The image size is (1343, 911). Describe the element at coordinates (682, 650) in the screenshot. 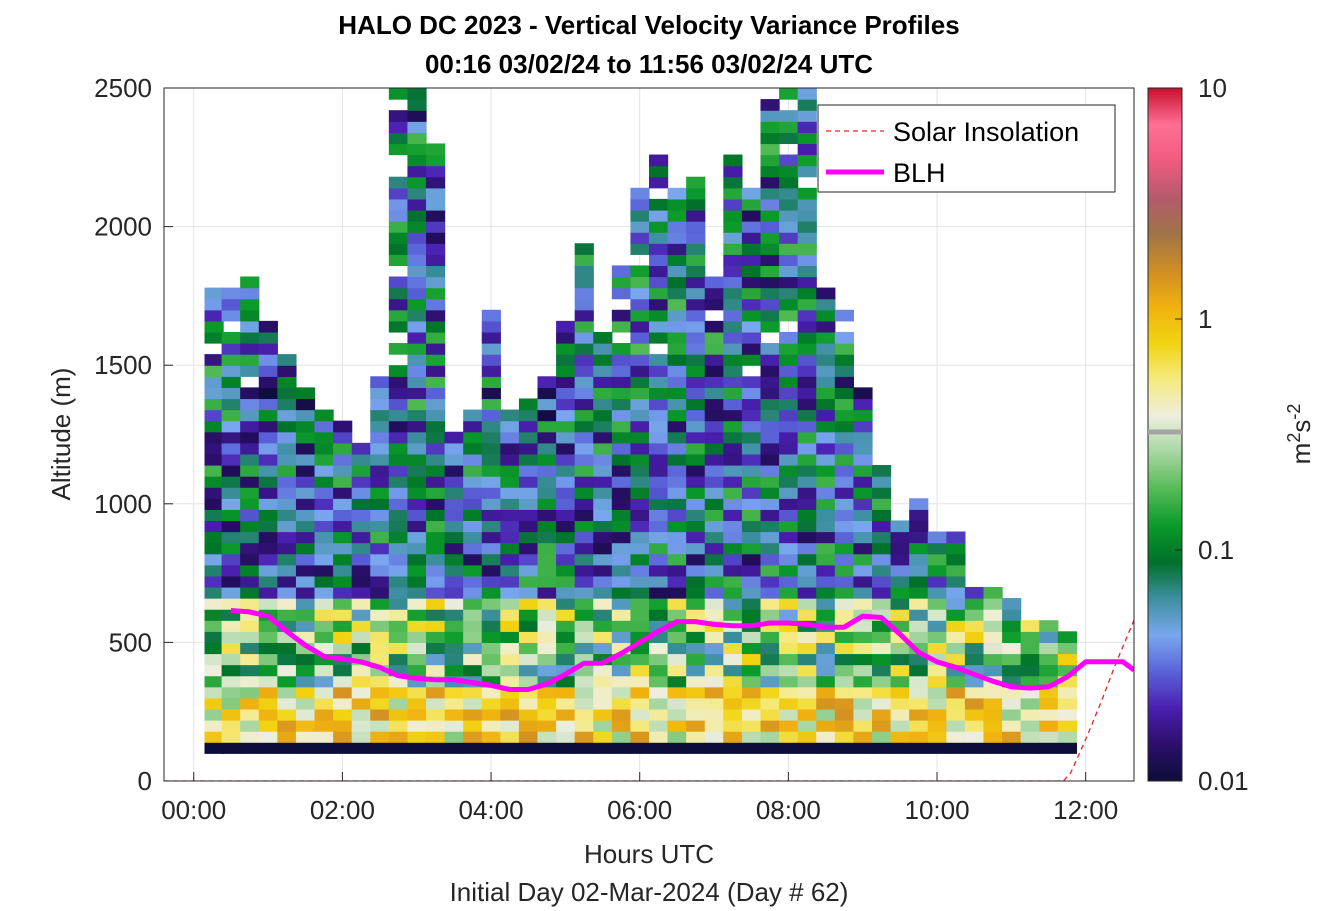

I see `blh-line` at that location.